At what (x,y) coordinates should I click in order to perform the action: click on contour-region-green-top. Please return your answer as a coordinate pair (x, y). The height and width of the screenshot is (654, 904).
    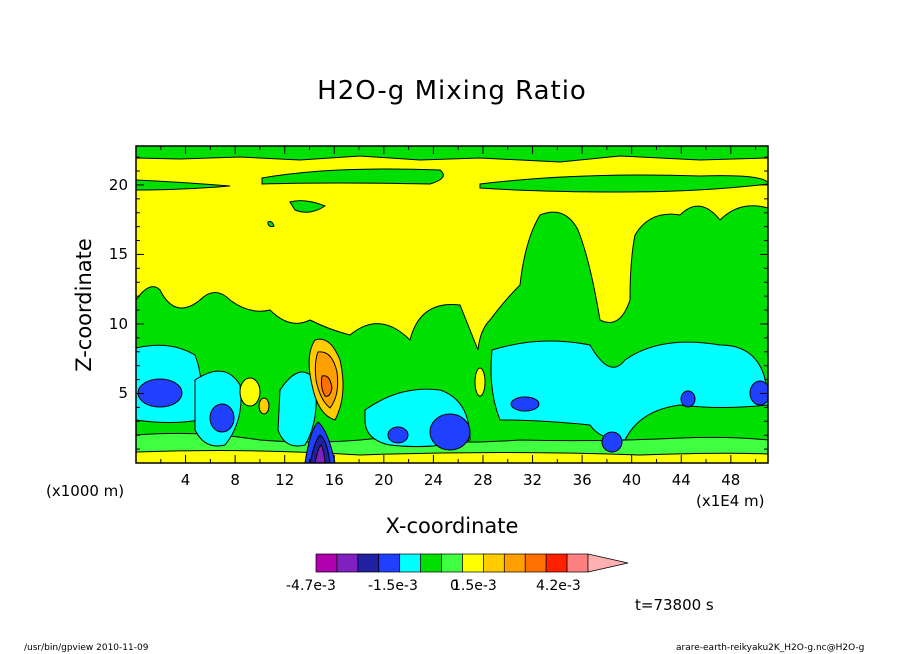
    Looking at the image, I should click on (452, 154).